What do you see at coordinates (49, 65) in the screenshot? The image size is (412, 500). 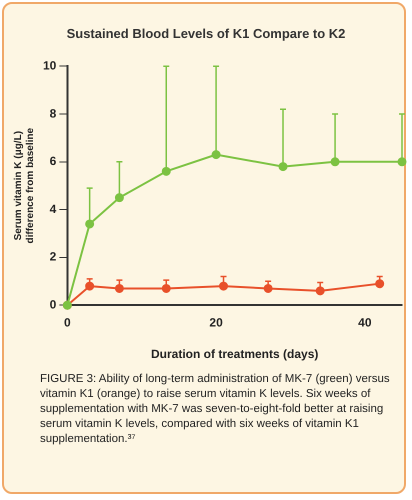 I see `y-tick-label: 10` at bounding box center [49, 65].